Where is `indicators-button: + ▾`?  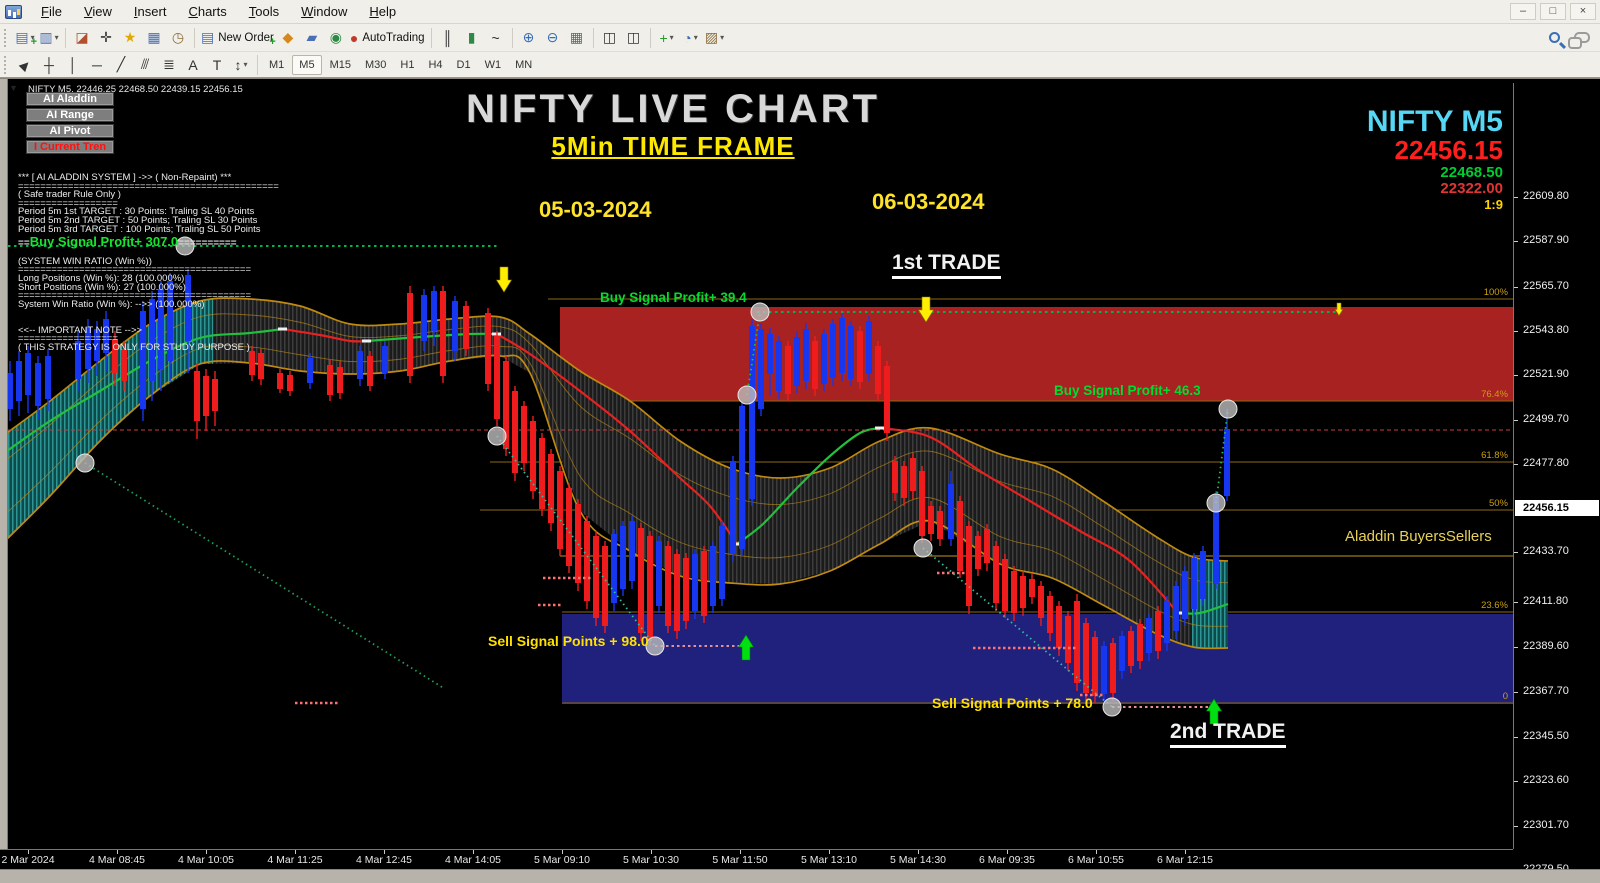 indicators-button: + ▾ is located at coordinates (666, 37).